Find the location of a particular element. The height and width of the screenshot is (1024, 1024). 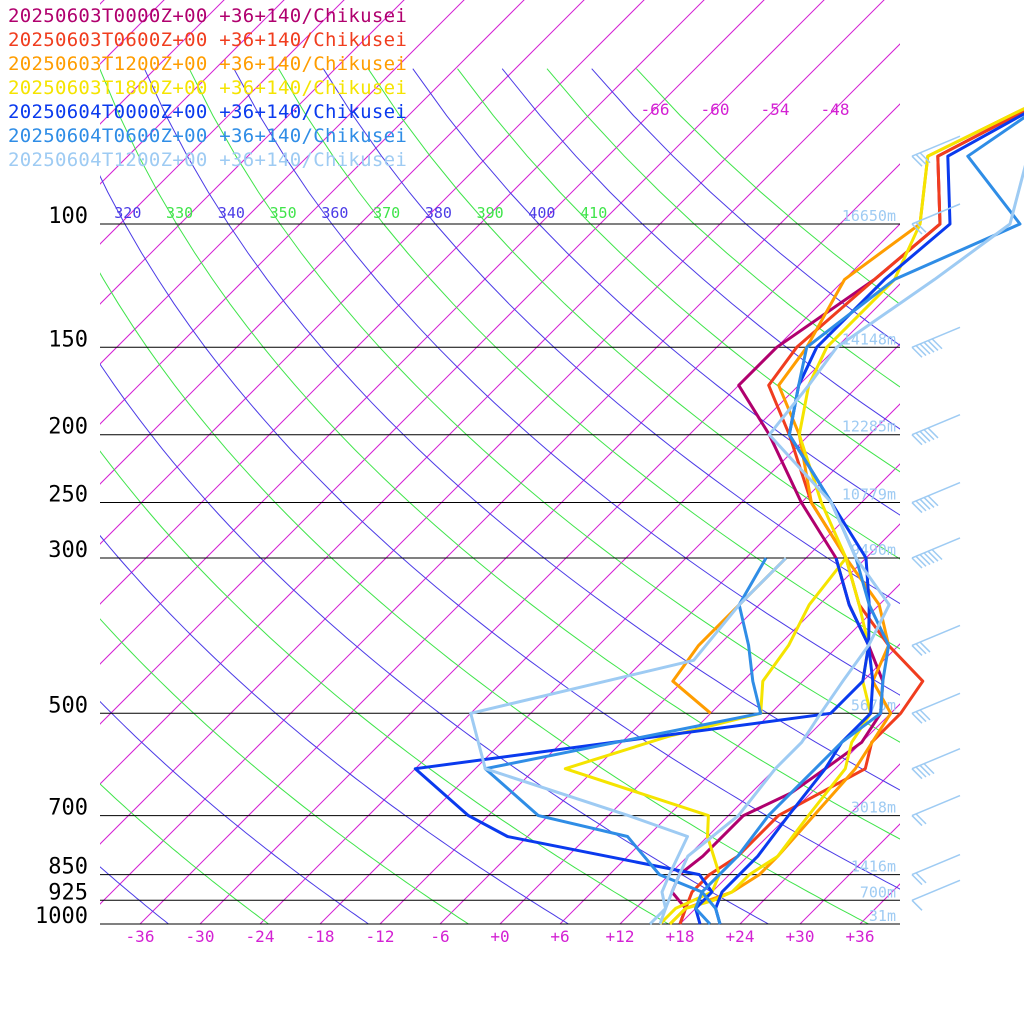

height-label: 12285m is located at coordinates (869, 427).